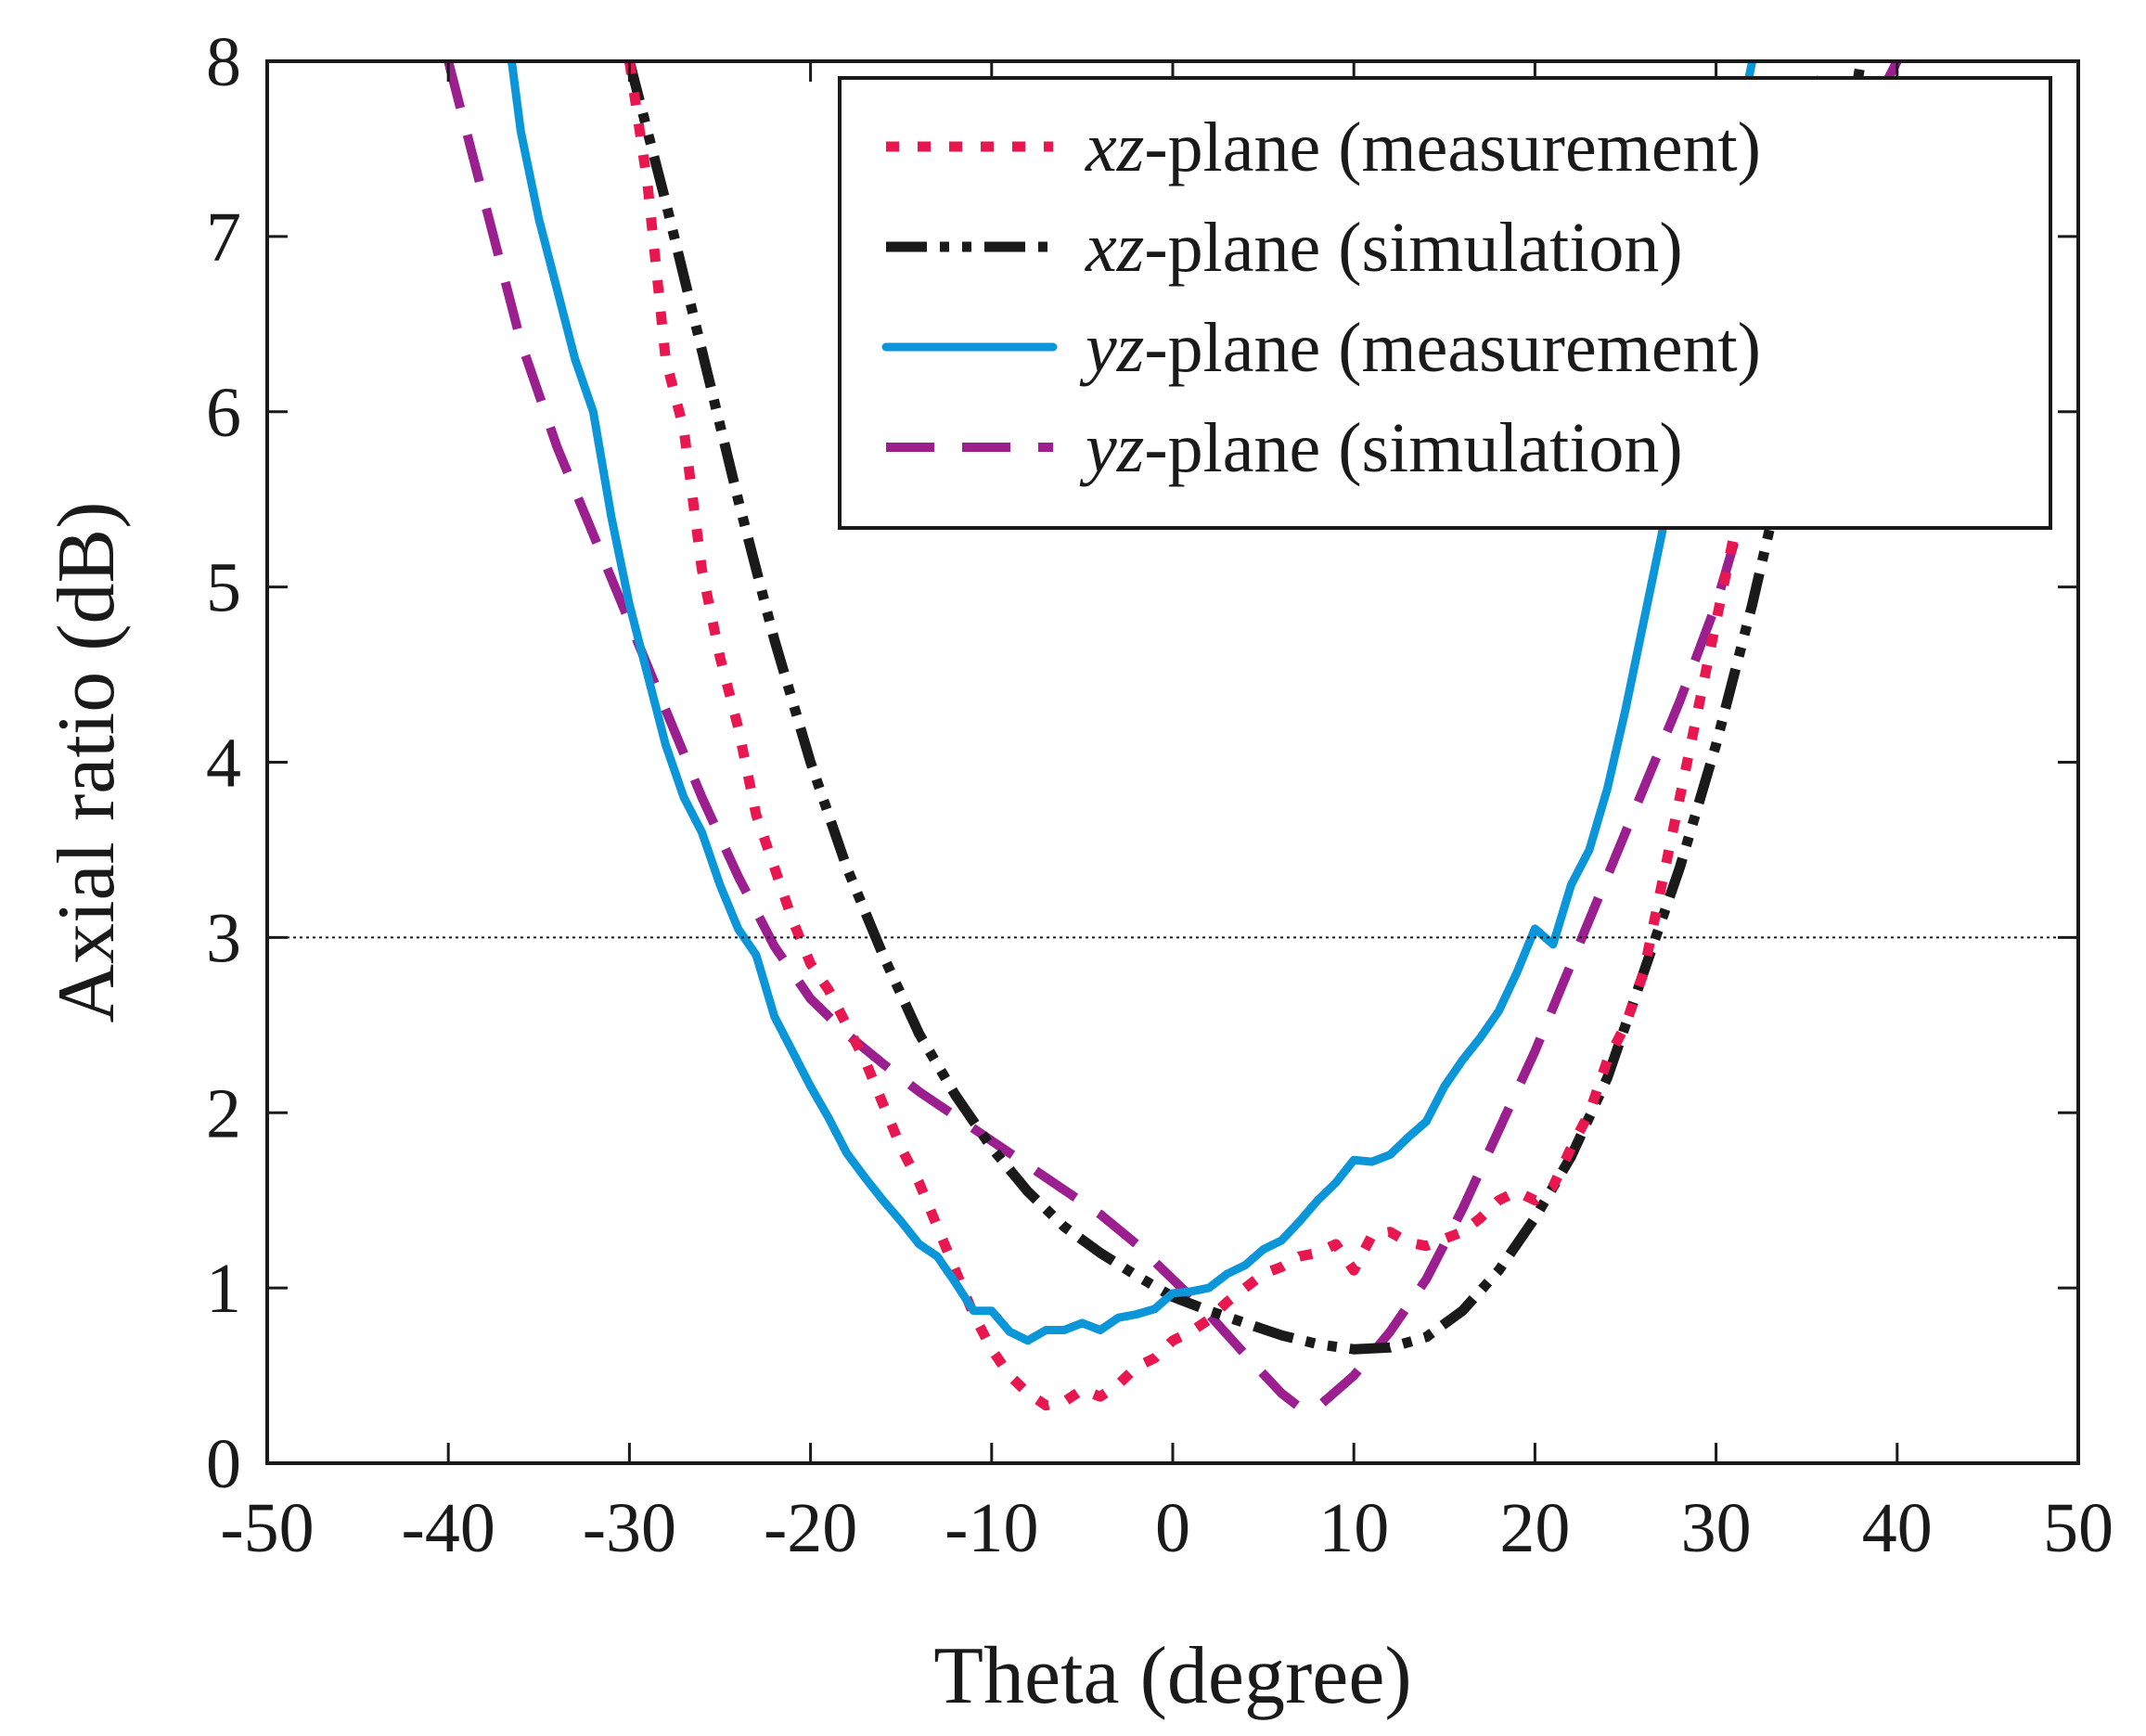  I want to click on x-tick-label: 30, so click(1716, 1528).